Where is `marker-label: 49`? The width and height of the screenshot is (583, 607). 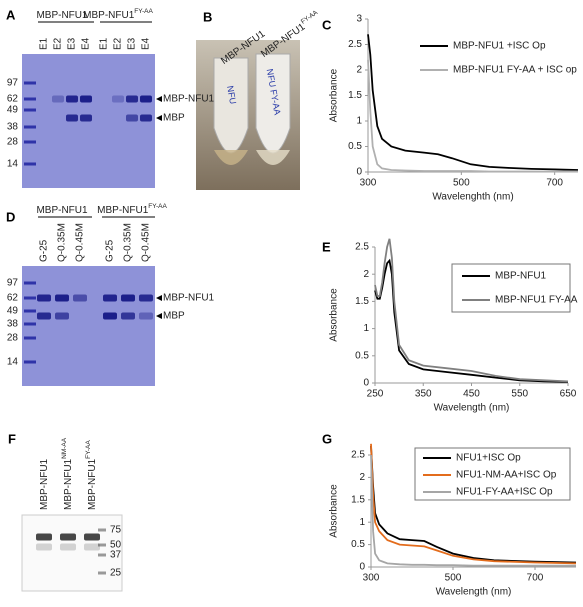 marker-label: 49 is located at coordinates (13, 110).